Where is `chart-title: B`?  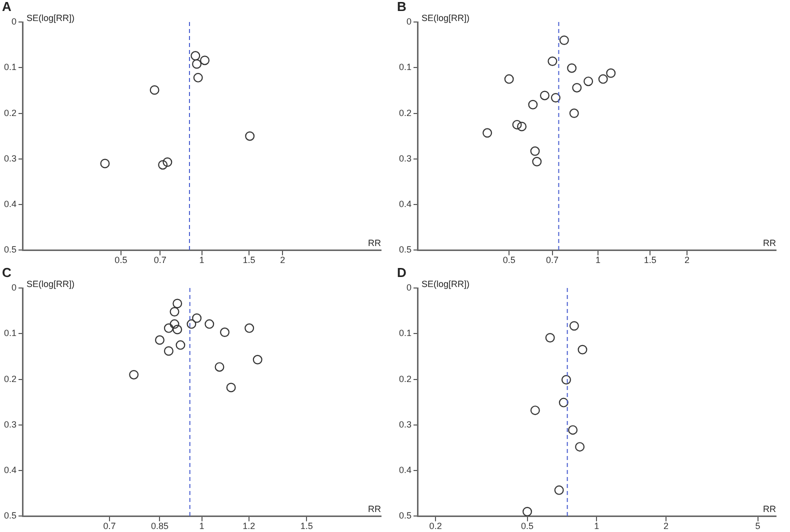 chart-title: B is located at coordinates (401, 7).